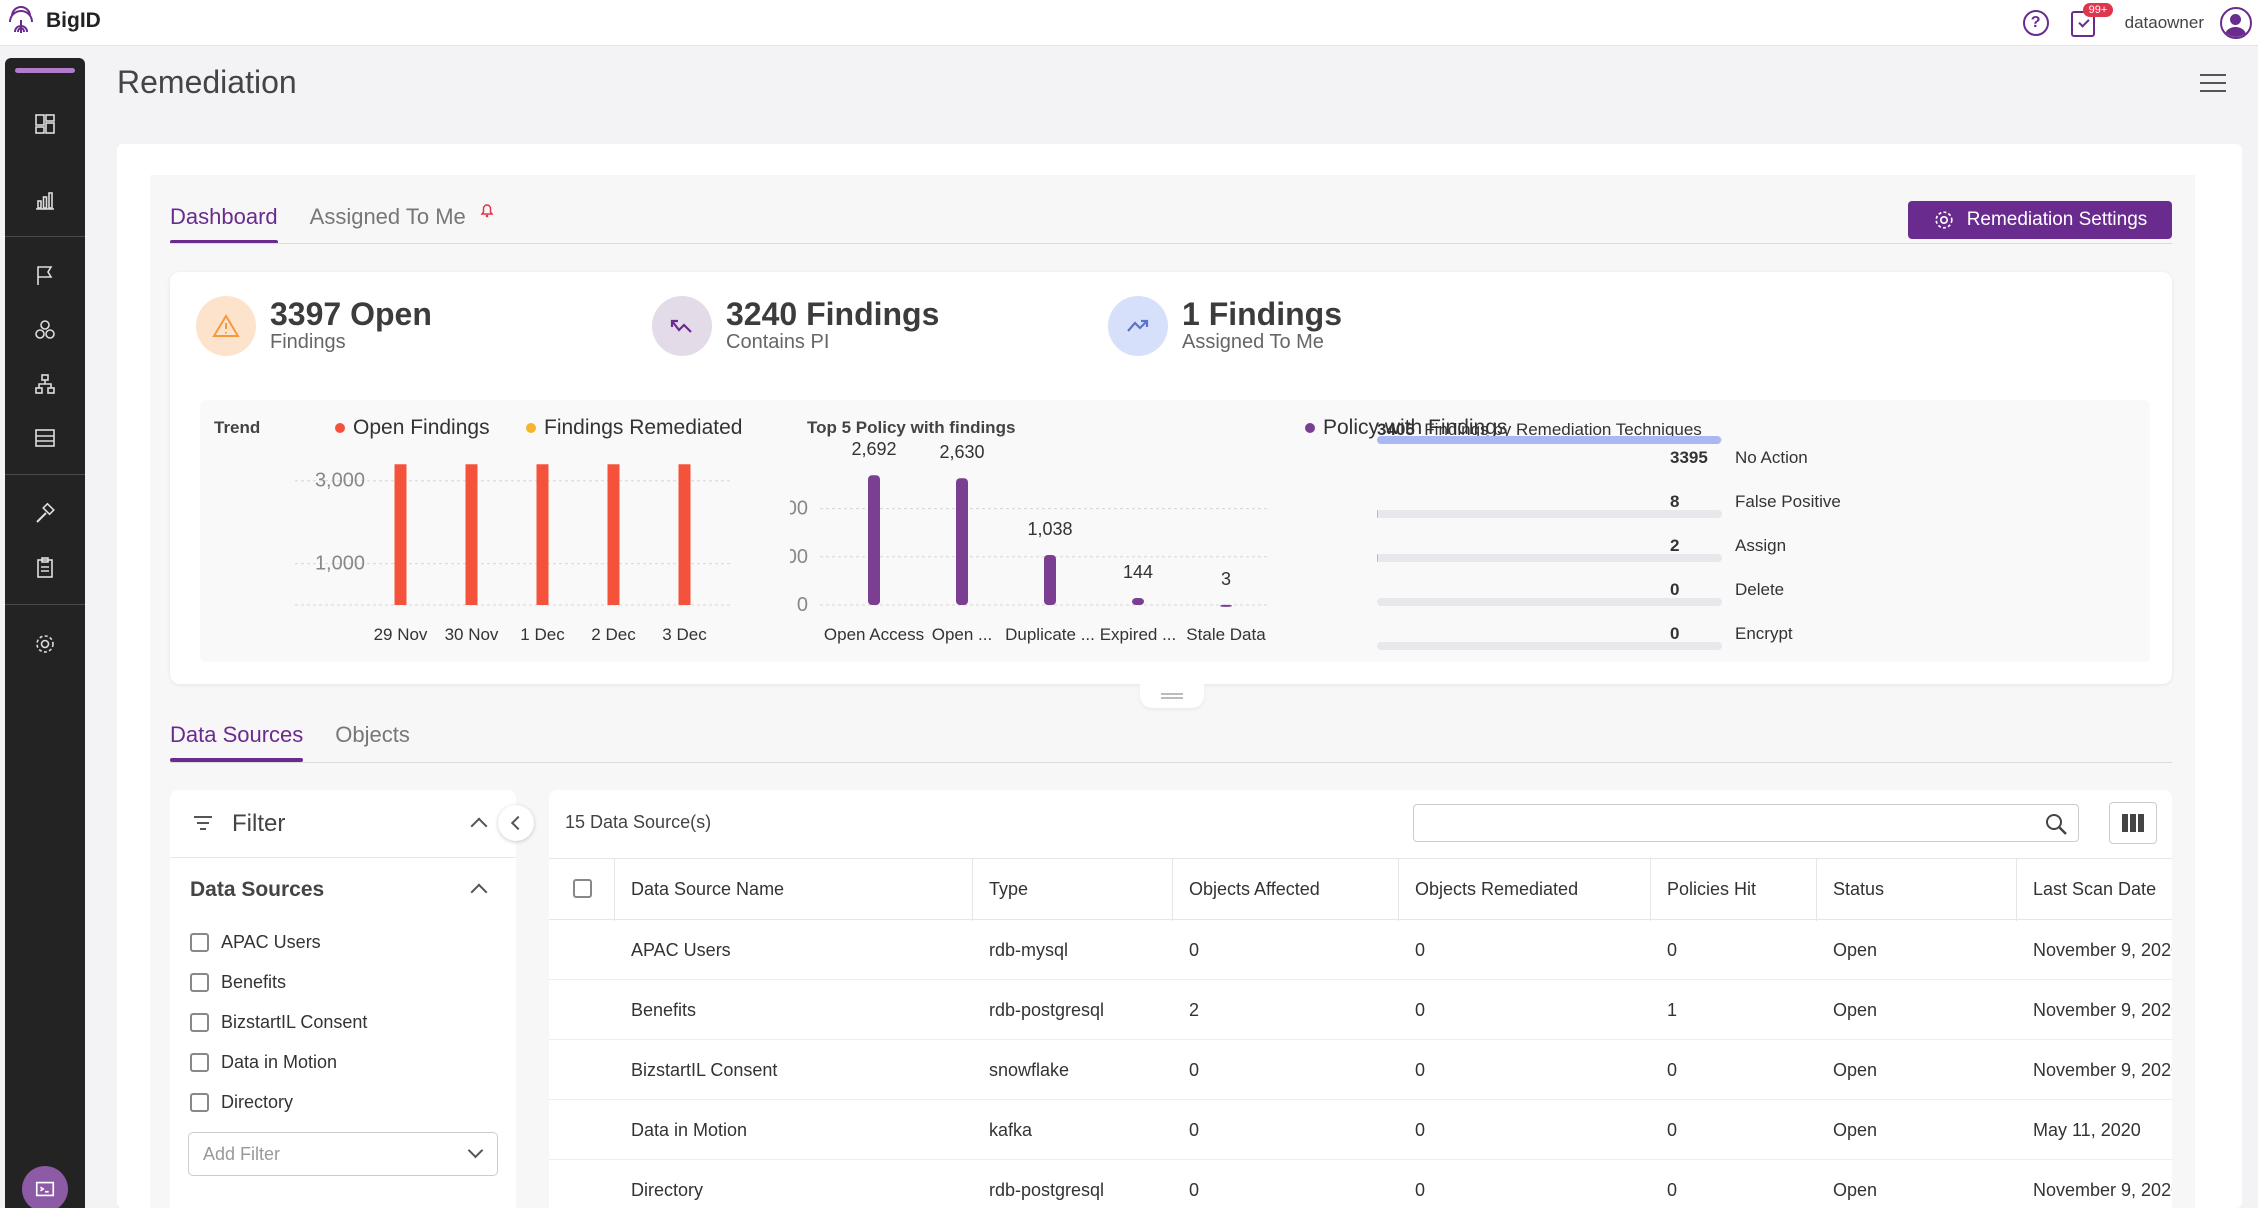 Image resolution: width=2258 pixels, height=1208 pixels. What do you see at coordinates (237, 427) in the screenshot?
I see `trend-title: Trend` at bounding box center [237, 427].